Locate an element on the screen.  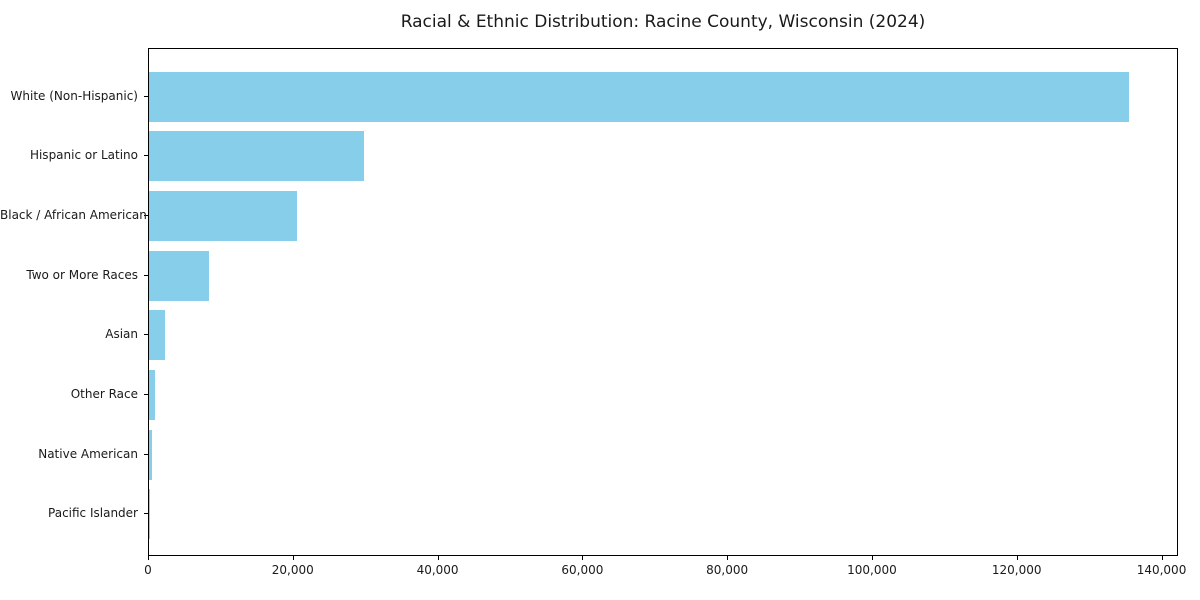
y-tick-label-hispanic-or-latino: Hispanic or Latino is located at coordinates (83, 155).